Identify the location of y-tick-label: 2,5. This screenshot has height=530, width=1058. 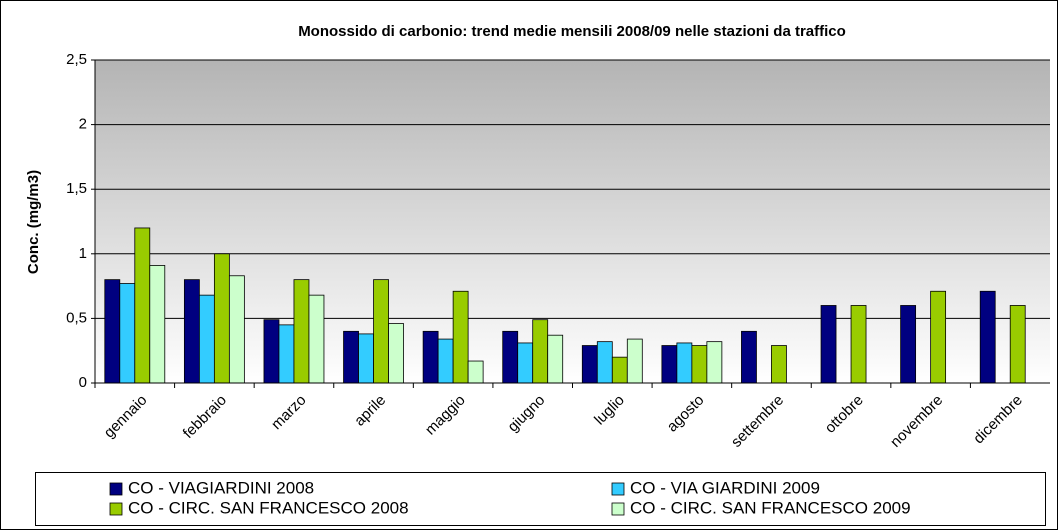
(76, 59).